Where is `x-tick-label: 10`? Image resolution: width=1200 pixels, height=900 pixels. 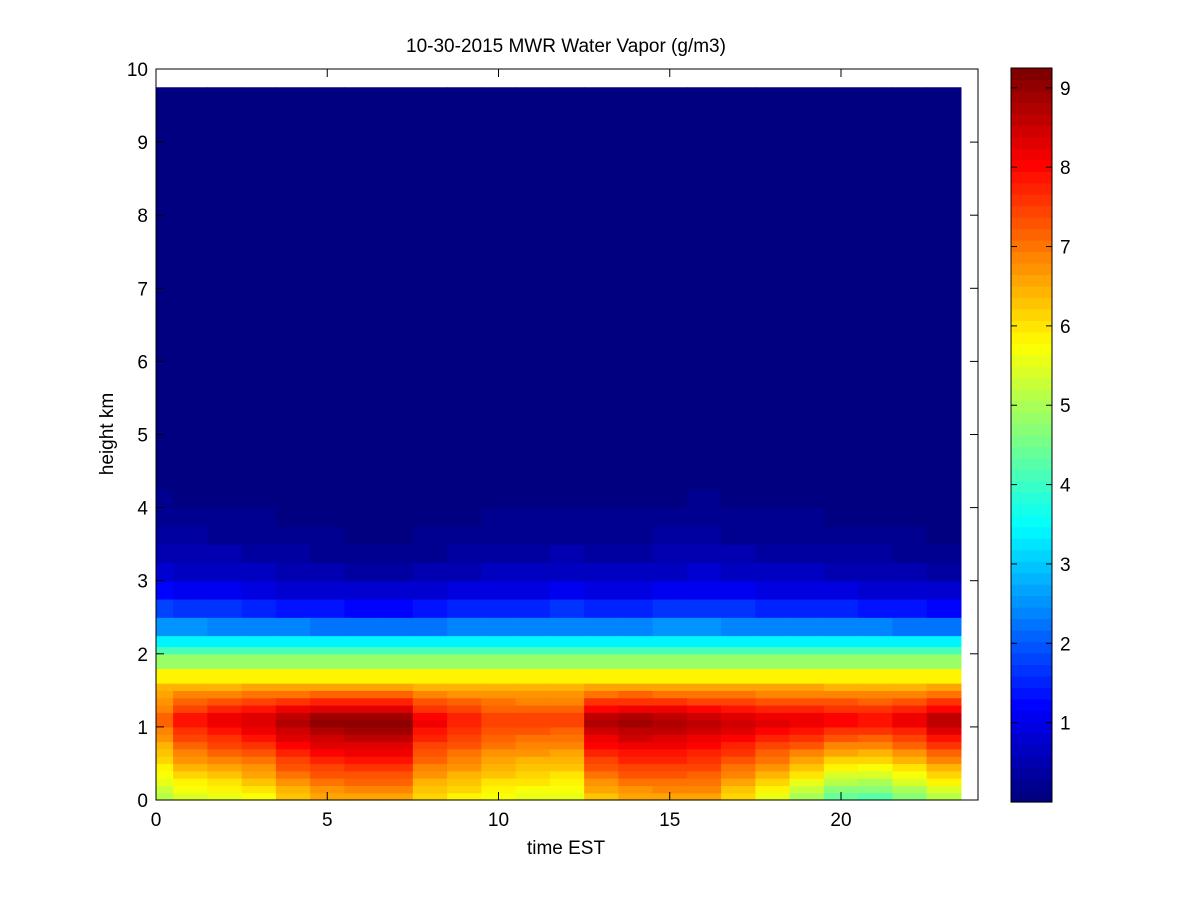
x-tick-label: 10 is located at coordinates (498, 820).